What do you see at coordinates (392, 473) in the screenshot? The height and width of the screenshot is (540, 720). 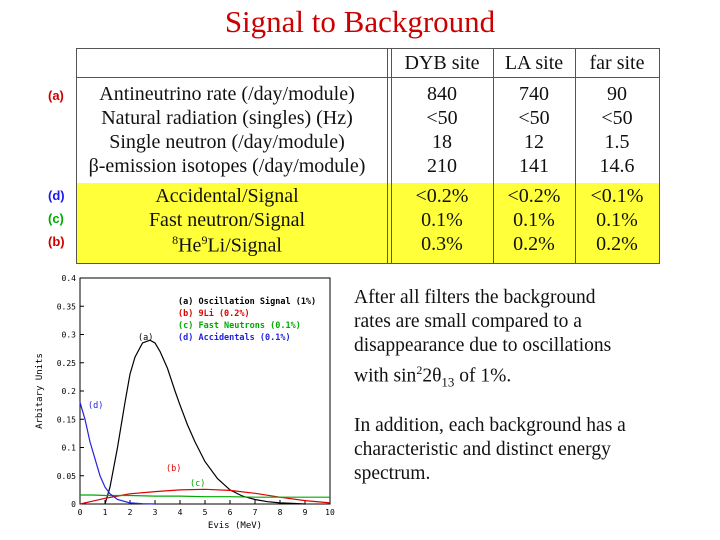 I see `paragraph-2-line: spectrum.` at bounding box center [392, 473].